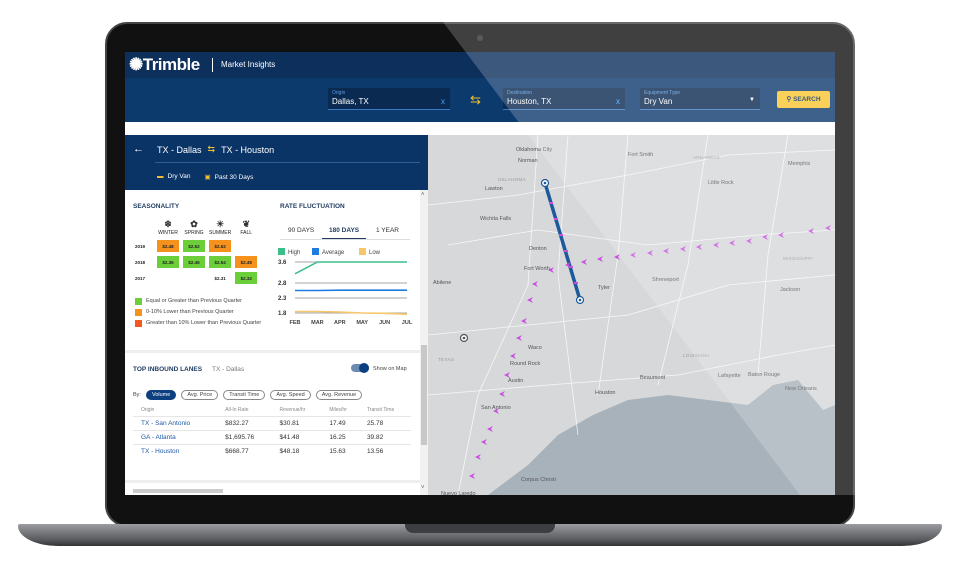 Image resolution: width=960 pixels, height=575 pixels. I want to click on season-rate-cell: $2.31, so click(220, 278).